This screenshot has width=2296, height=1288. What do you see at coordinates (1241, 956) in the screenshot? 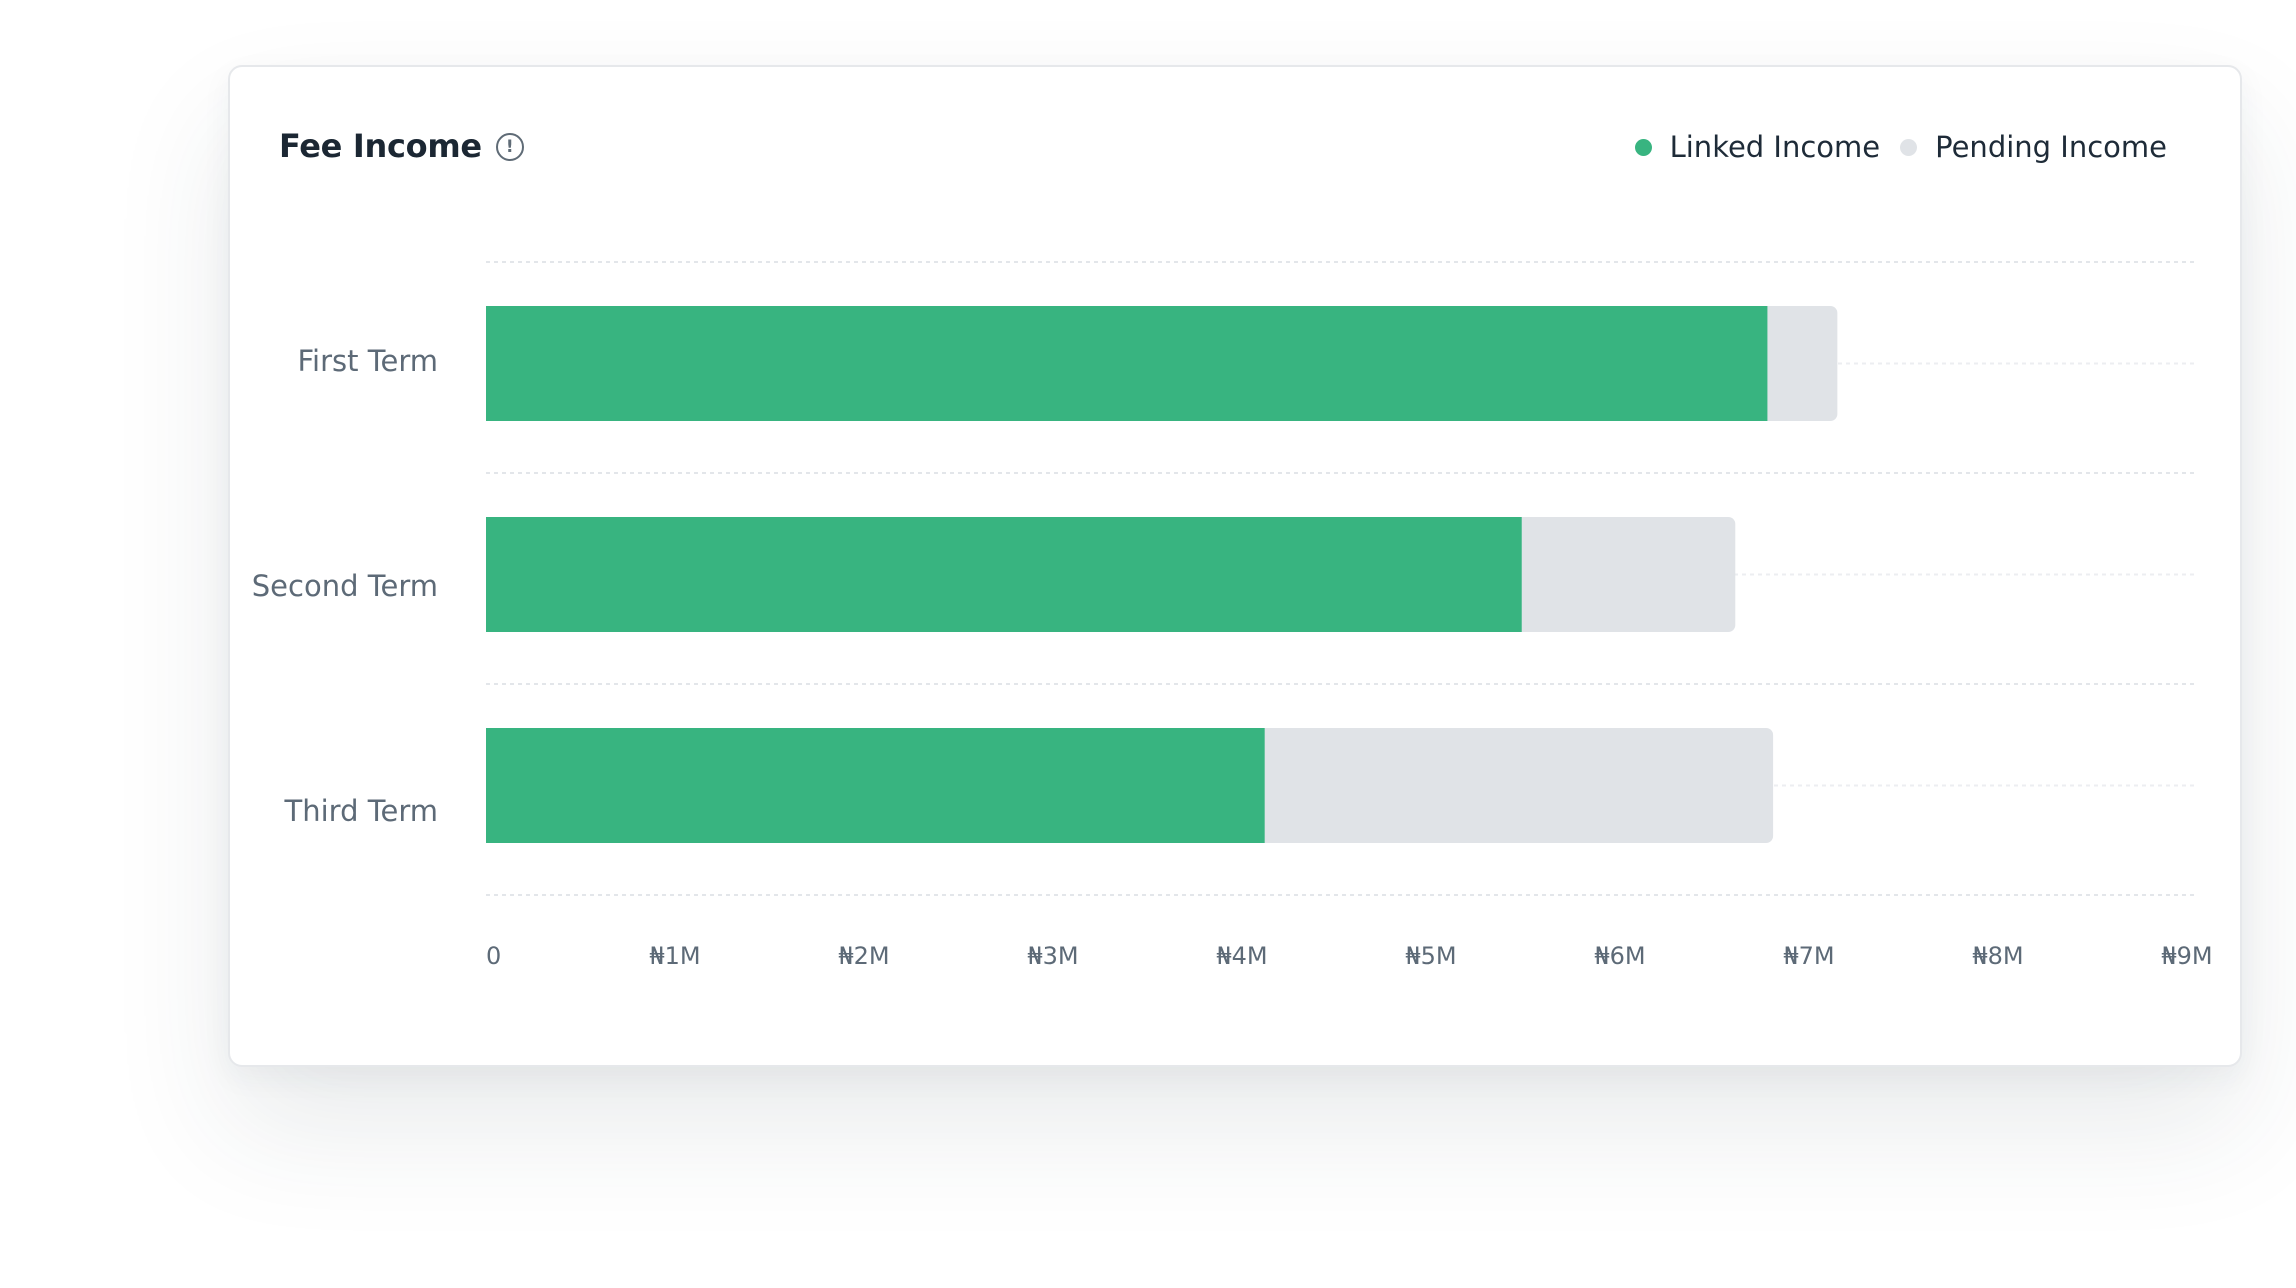
I see `x-tick-label-4: ₦4M` at bounding box center [1241, 956].